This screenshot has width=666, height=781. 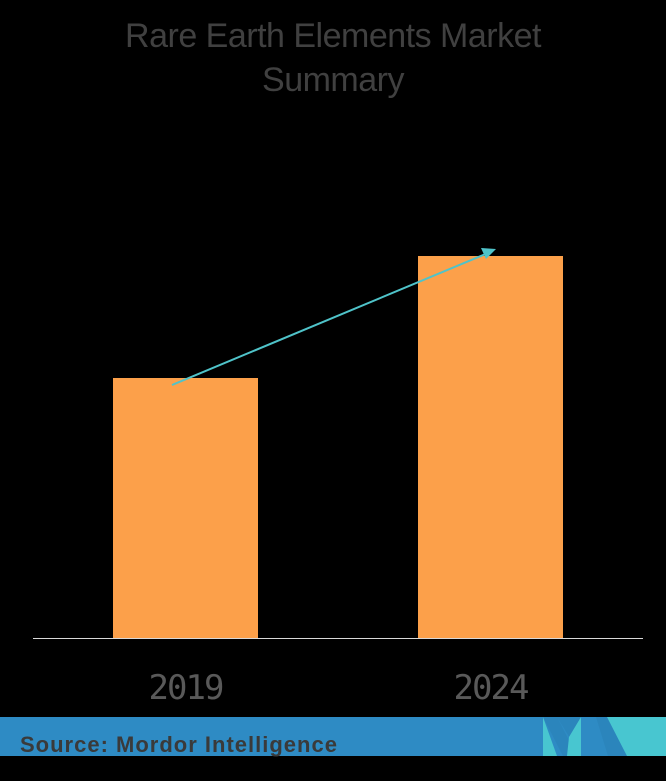 What do you see at coordinates (604, 736) in the screenshot?
I see `mordor-logo-icon` at bounding box center [604, 736].